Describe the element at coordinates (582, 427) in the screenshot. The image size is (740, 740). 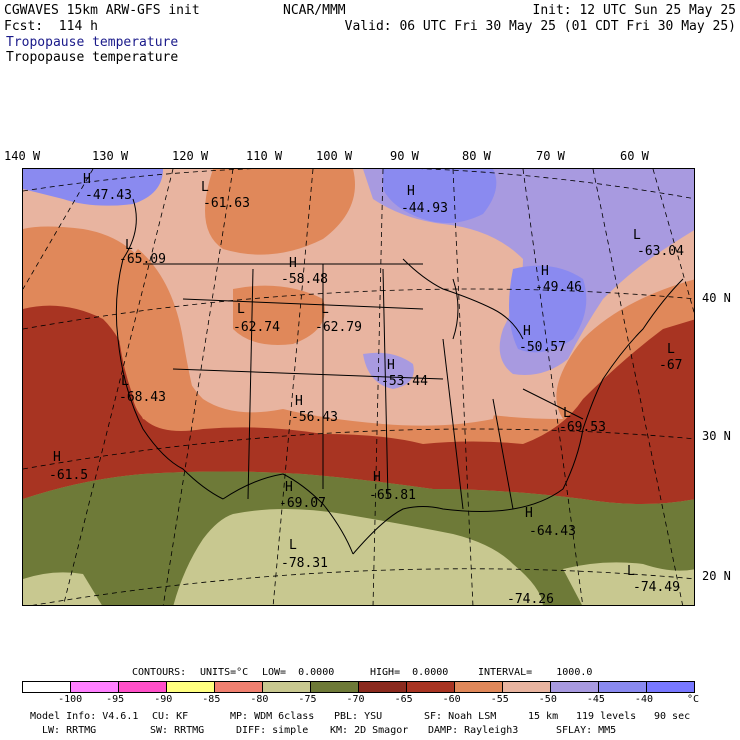
I see `center-value: -69.53` at that location.